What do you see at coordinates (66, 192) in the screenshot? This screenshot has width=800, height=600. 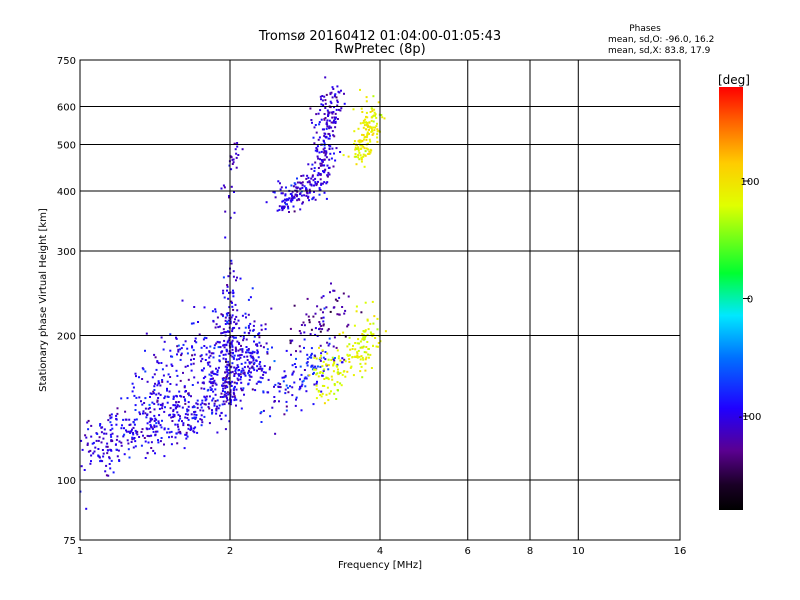 I see `y-tick-label: 400` at bounding box center [66, 192].